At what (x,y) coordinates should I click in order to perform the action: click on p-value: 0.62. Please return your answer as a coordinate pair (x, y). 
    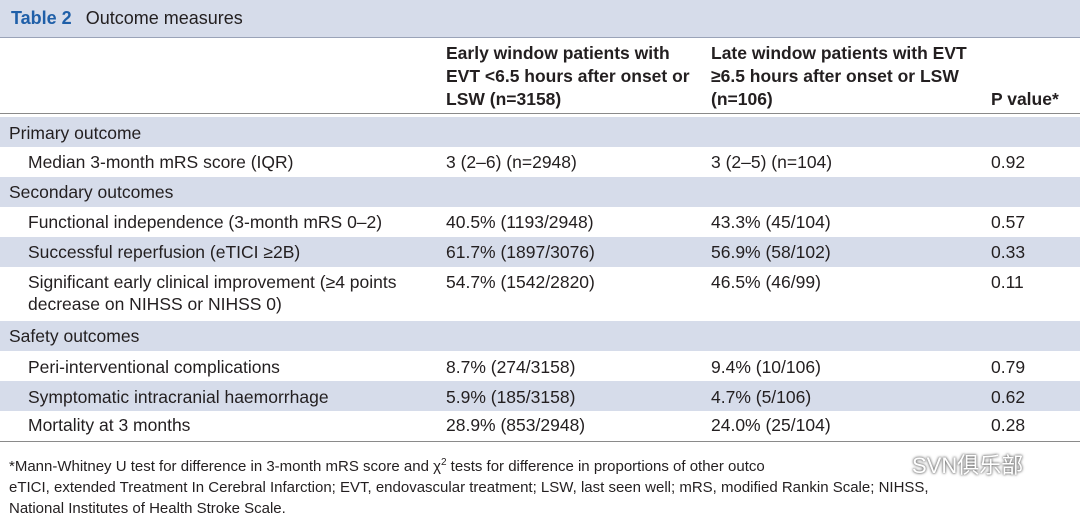
    Looking at the image, I should click on (1008, 397).